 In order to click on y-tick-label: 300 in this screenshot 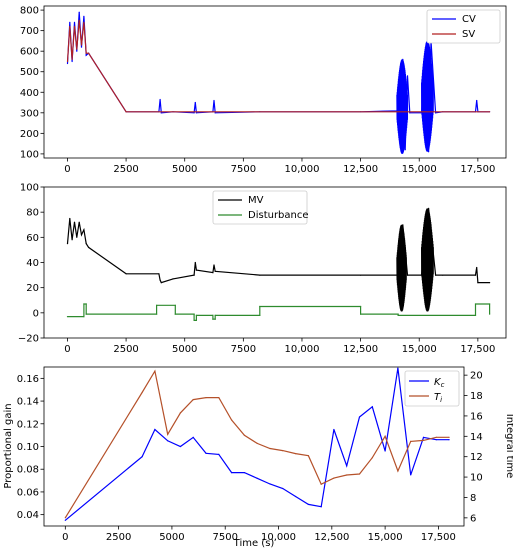, I will do `click(29, 113)`.